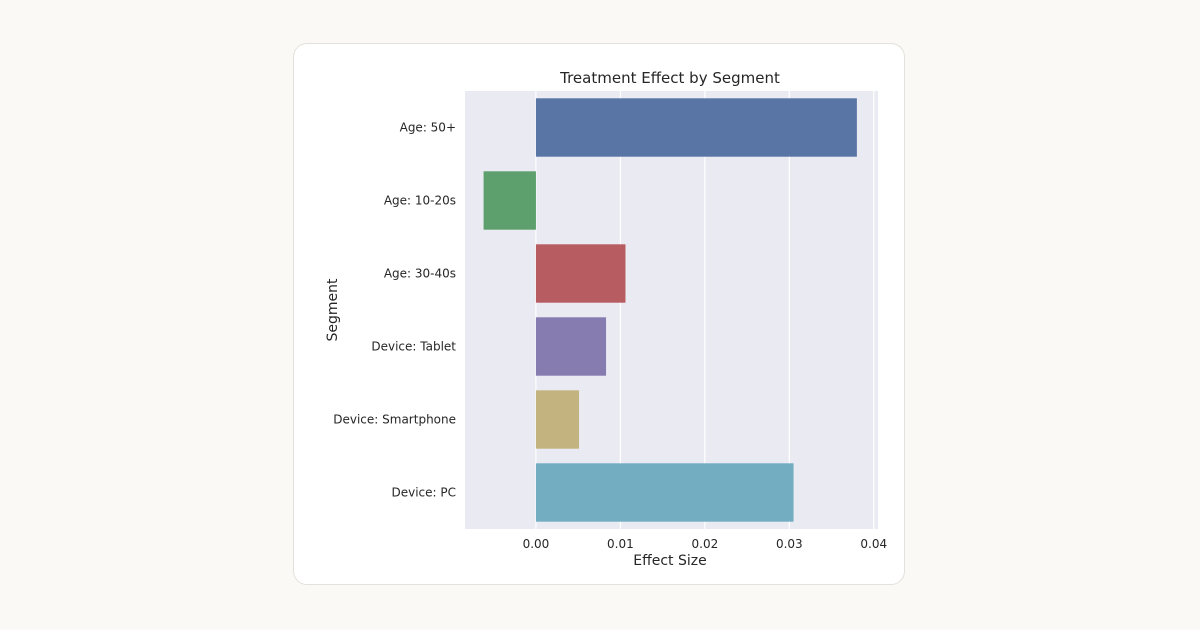 Image resolution: width=1200 pixels, height=630 pixels. Describe the element at coordinates (873, 544) in the screenshot. I see `x-tick-label: 0.04` at that location.